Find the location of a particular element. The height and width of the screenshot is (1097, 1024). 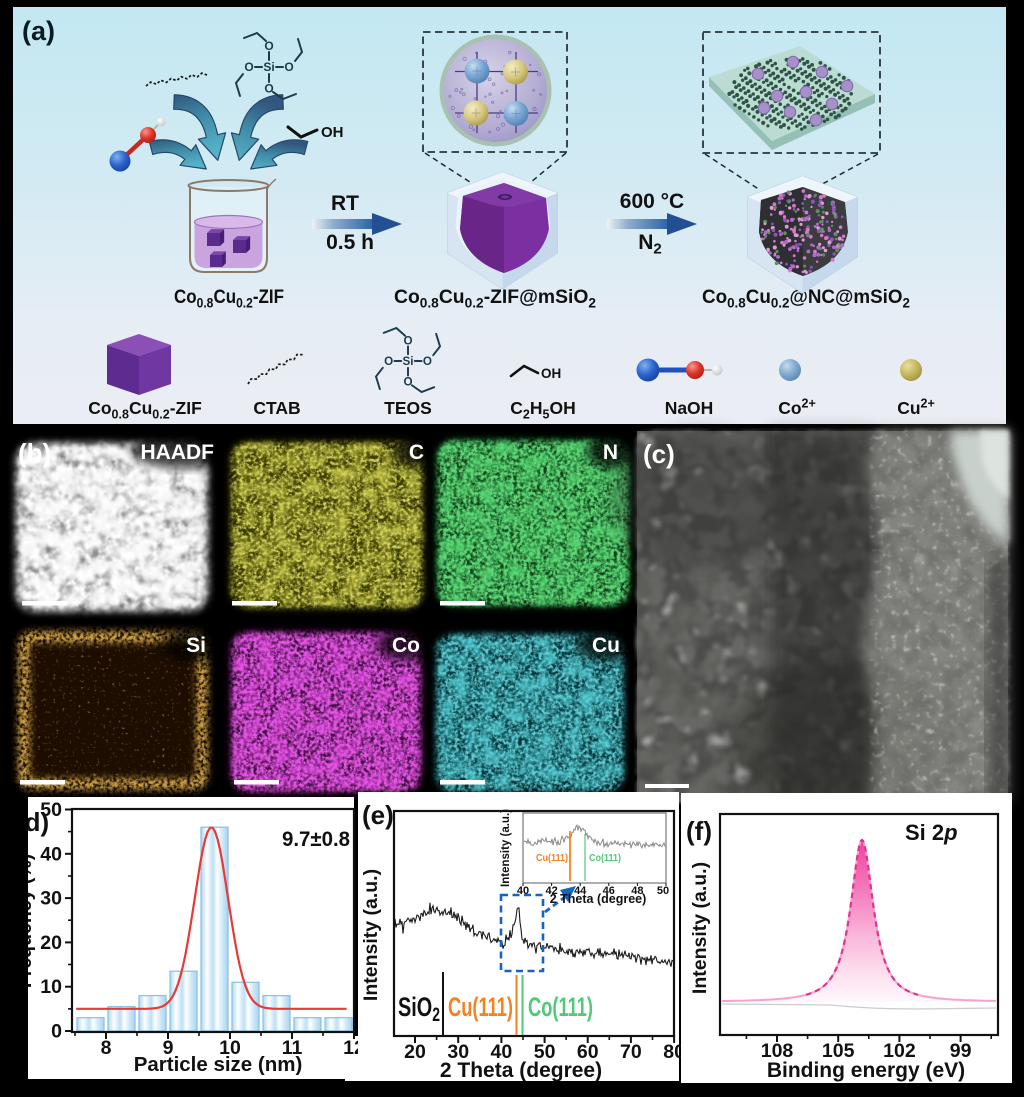

svg-text: NaOH is located at coordinates (689, 408).